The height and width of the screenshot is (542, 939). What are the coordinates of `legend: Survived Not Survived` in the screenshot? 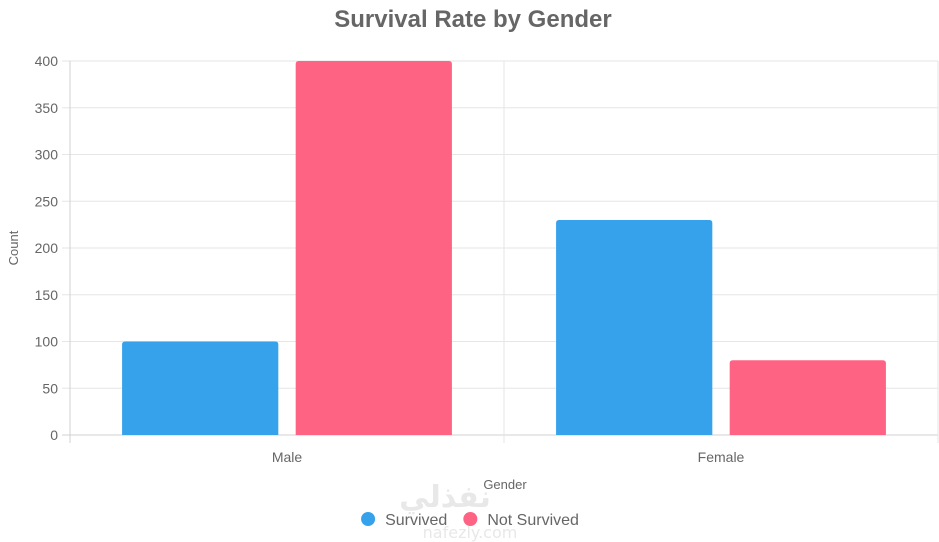 It's located at (470, 520).